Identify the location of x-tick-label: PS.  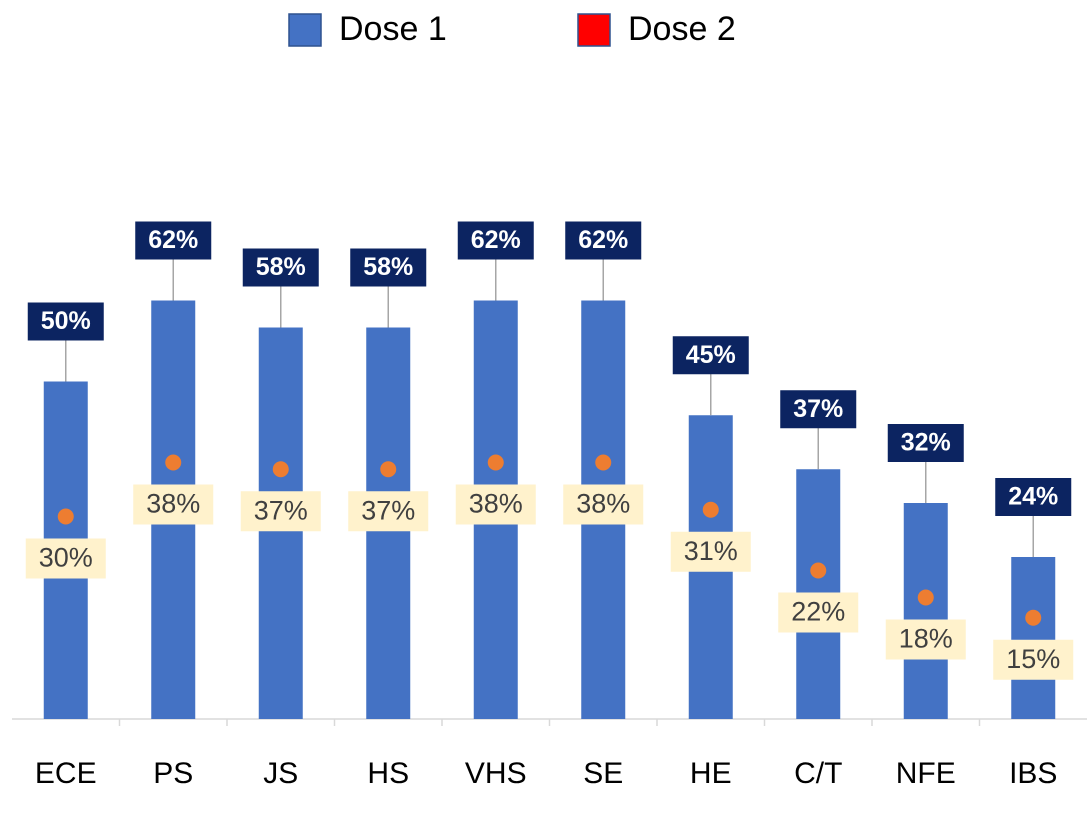
(173, 773).